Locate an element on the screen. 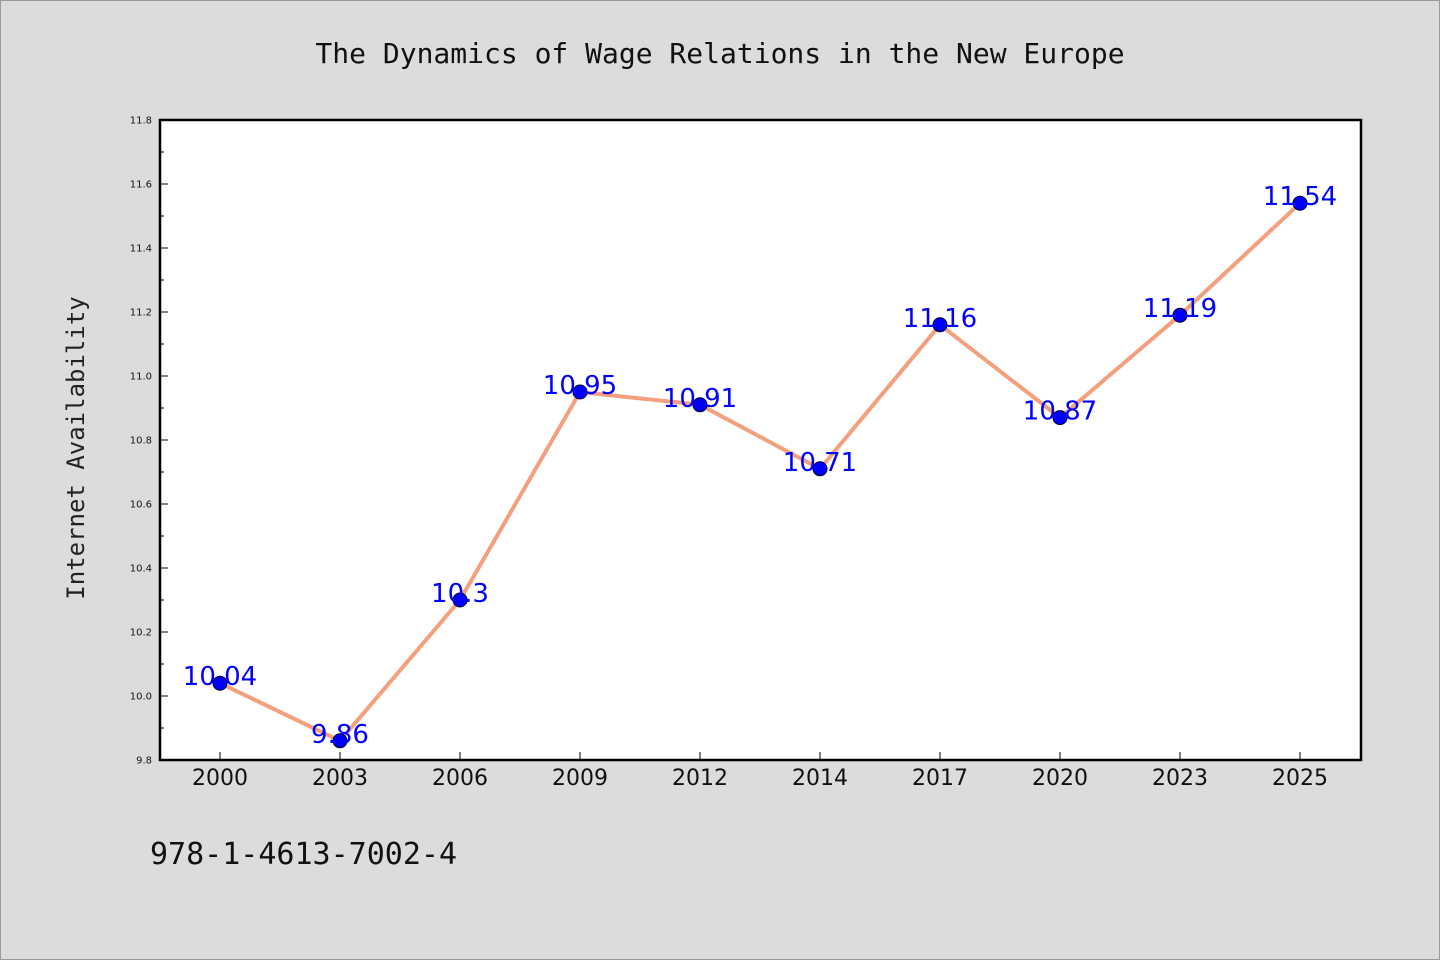 This screenshot has height=960, width=1440. data-value-label: 10.71 is located at coordinates (820, 463).